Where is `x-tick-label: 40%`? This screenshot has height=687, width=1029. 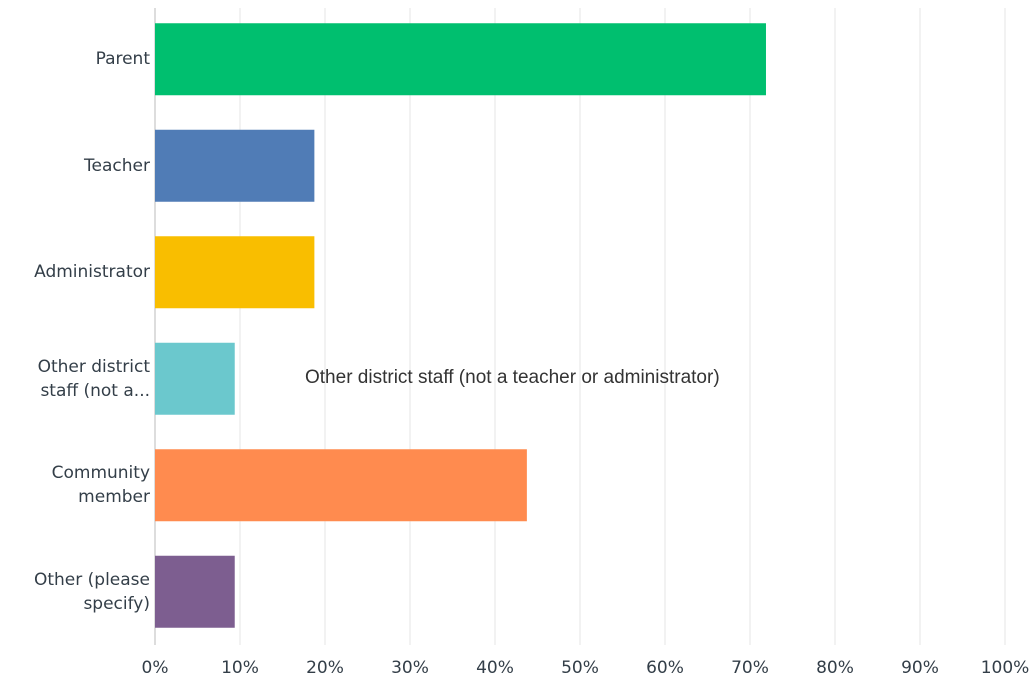 x-tick-label: 40% is located at coordinates (495, 668).